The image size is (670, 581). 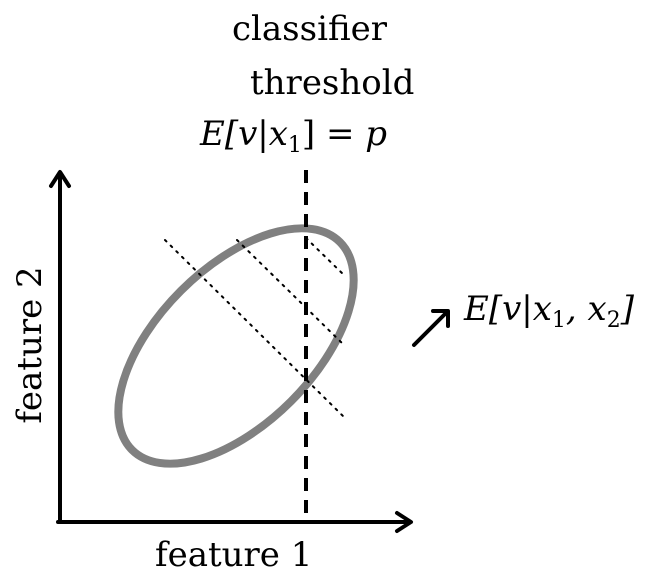 What do you see at coordinates (244, 134) in the screenshot?
I see `threshold-equation-lhs: E[v|x` at bounding box center [244, 134].